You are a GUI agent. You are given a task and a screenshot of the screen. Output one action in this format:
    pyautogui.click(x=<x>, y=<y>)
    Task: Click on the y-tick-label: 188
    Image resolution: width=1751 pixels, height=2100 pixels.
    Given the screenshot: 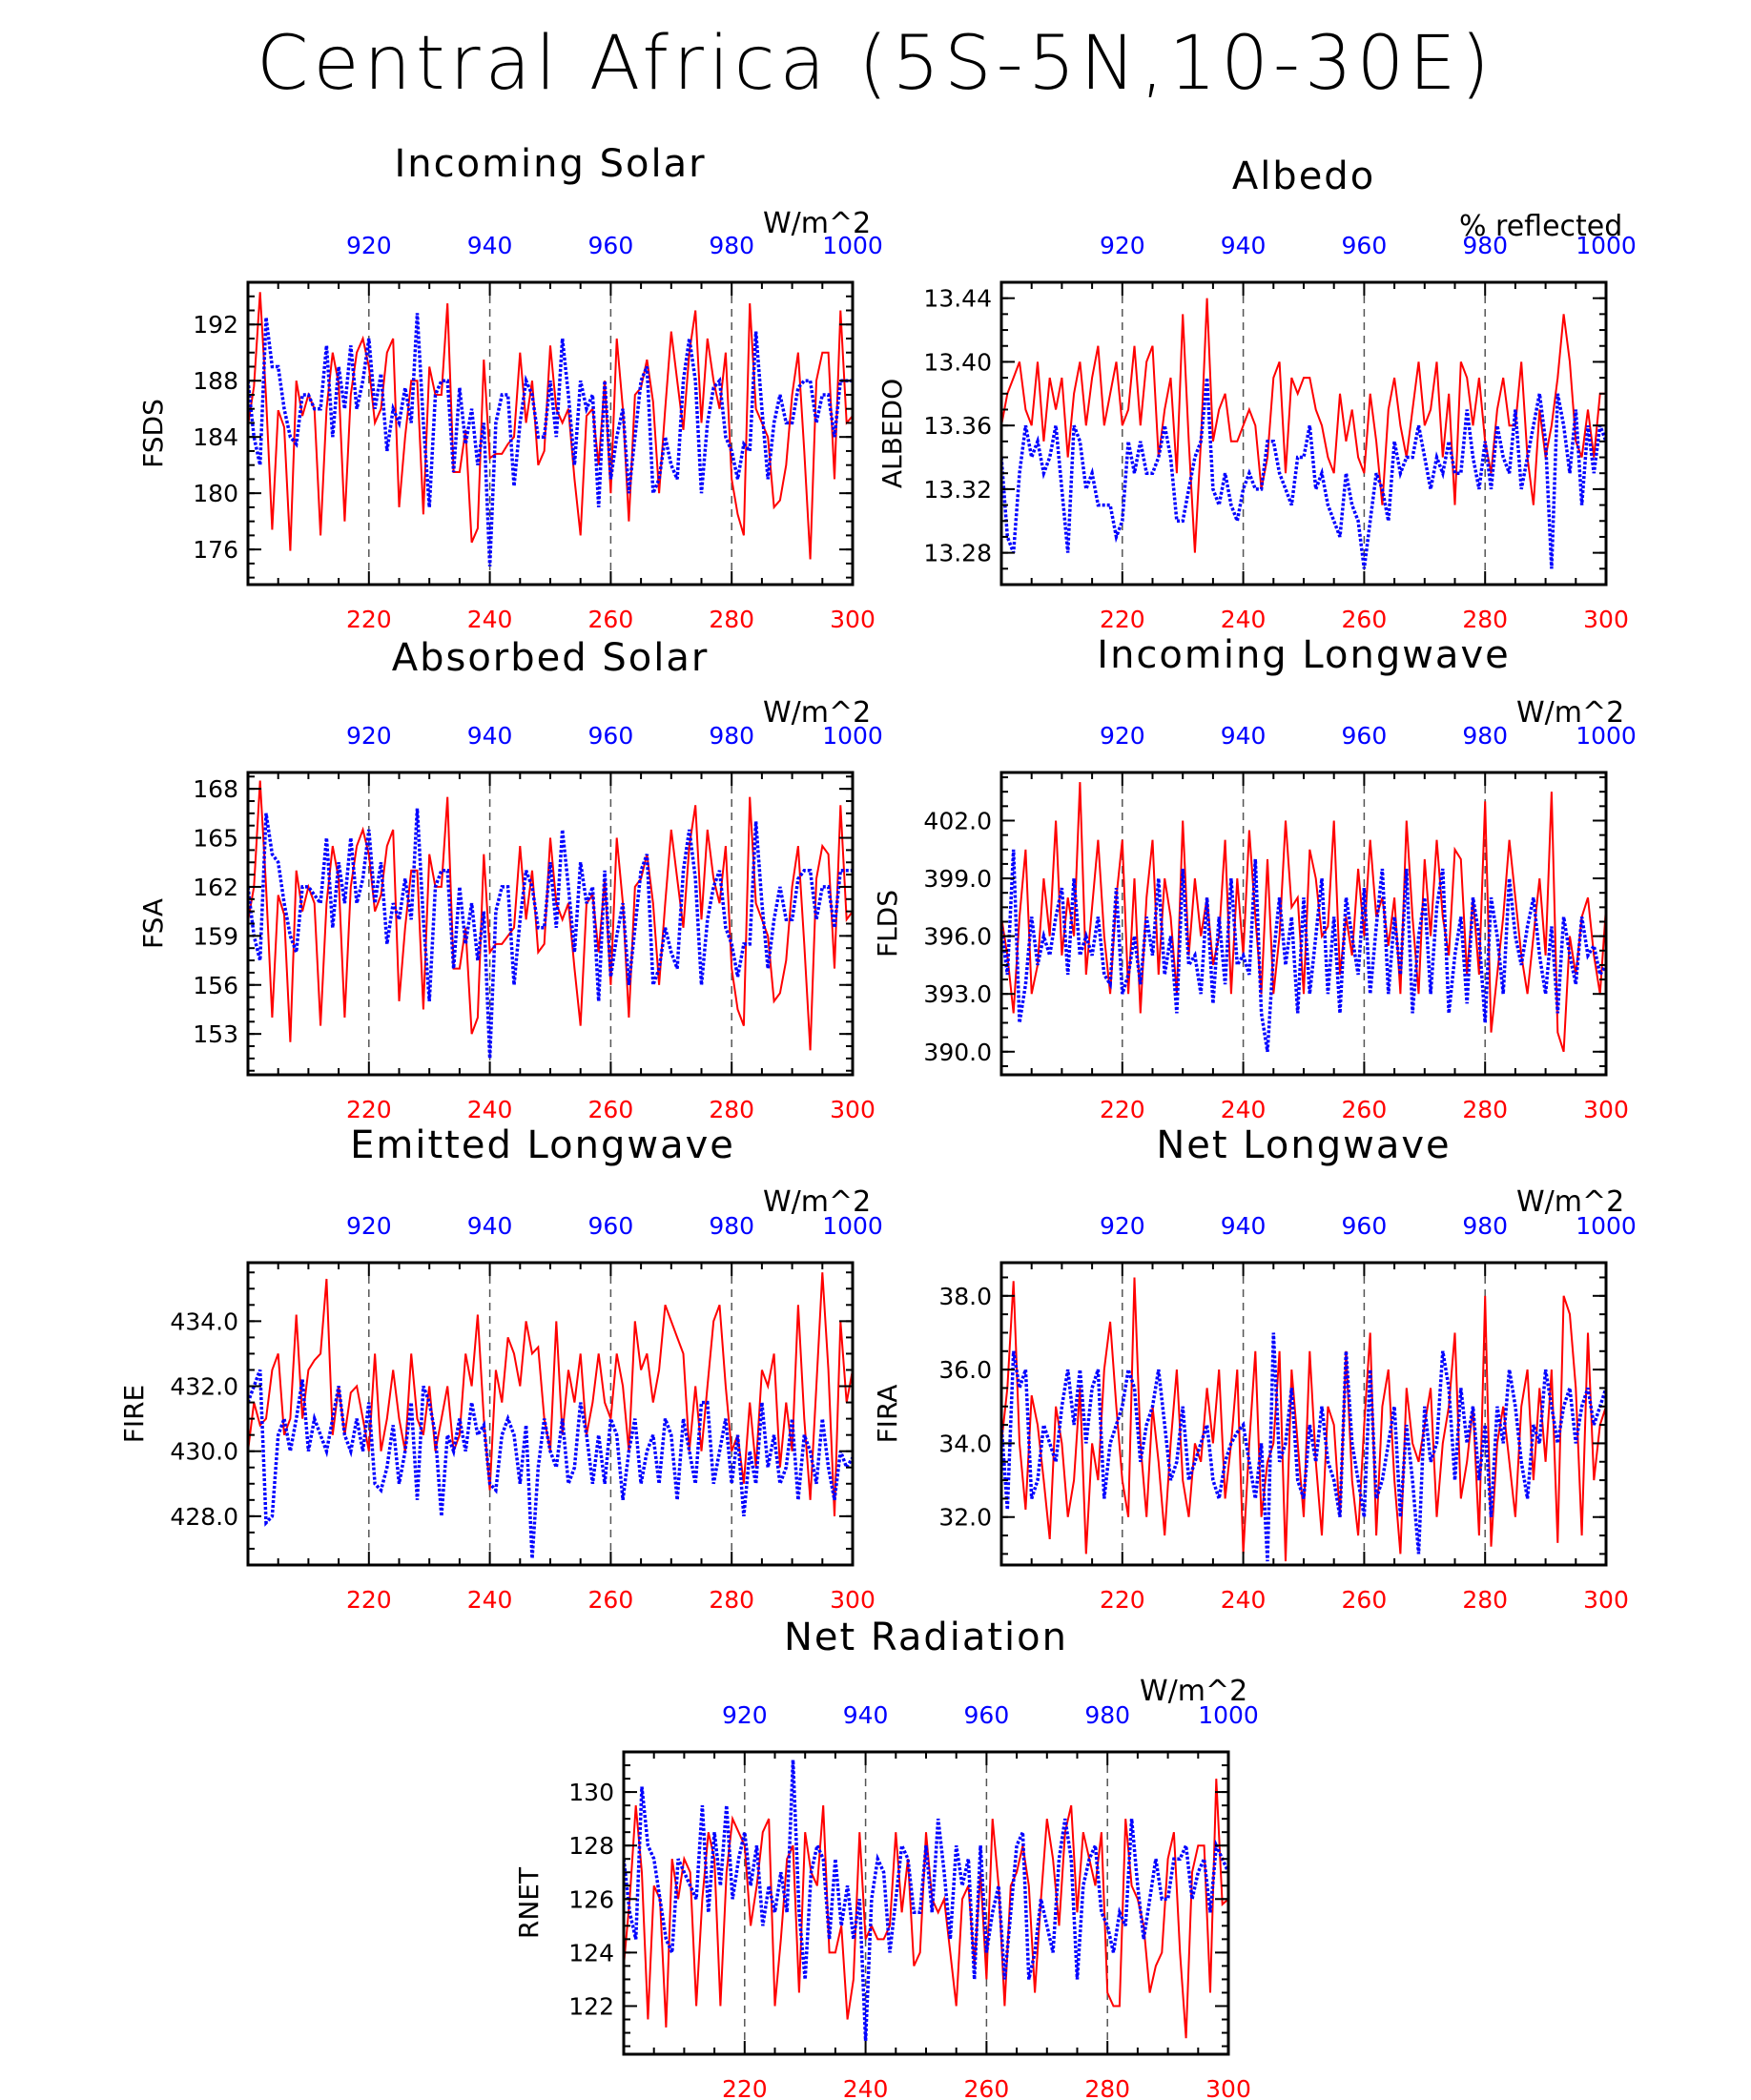 What is the action you would take?
    pyautogui.click(x=215, y=381)
    